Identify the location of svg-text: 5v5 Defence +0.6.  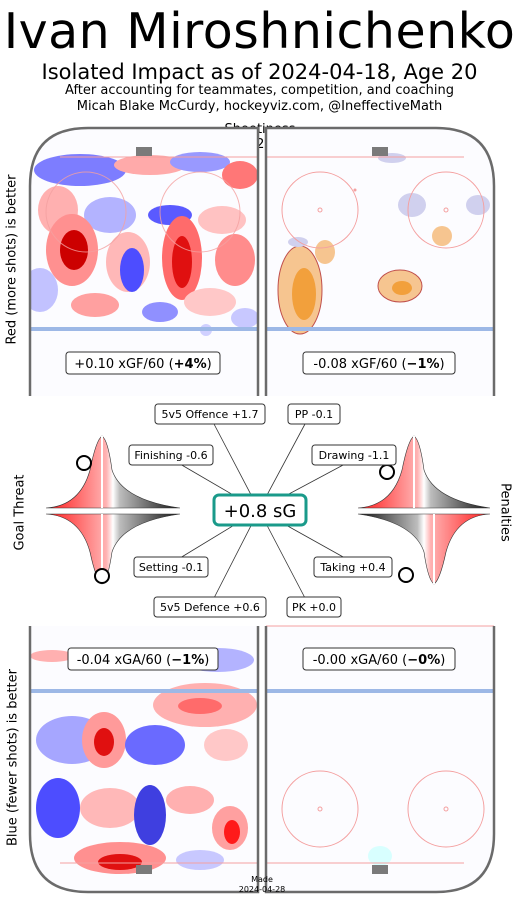
(210, 607).